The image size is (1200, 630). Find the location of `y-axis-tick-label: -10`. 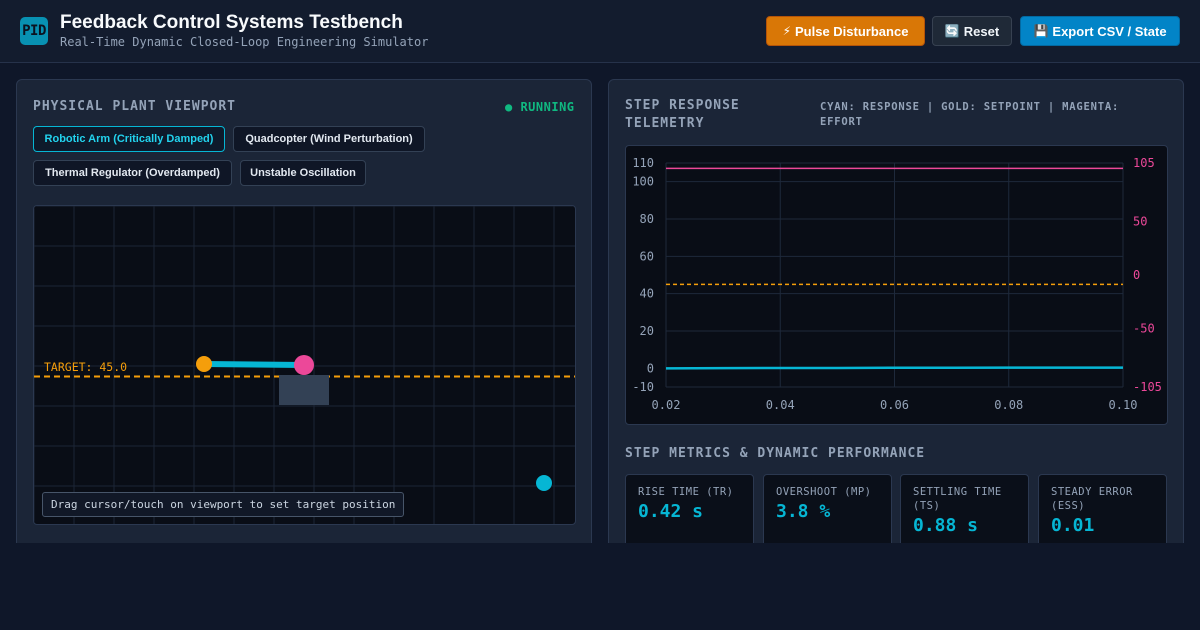

y-axis-tick-label: -10 is located at coordinates (643, 387).